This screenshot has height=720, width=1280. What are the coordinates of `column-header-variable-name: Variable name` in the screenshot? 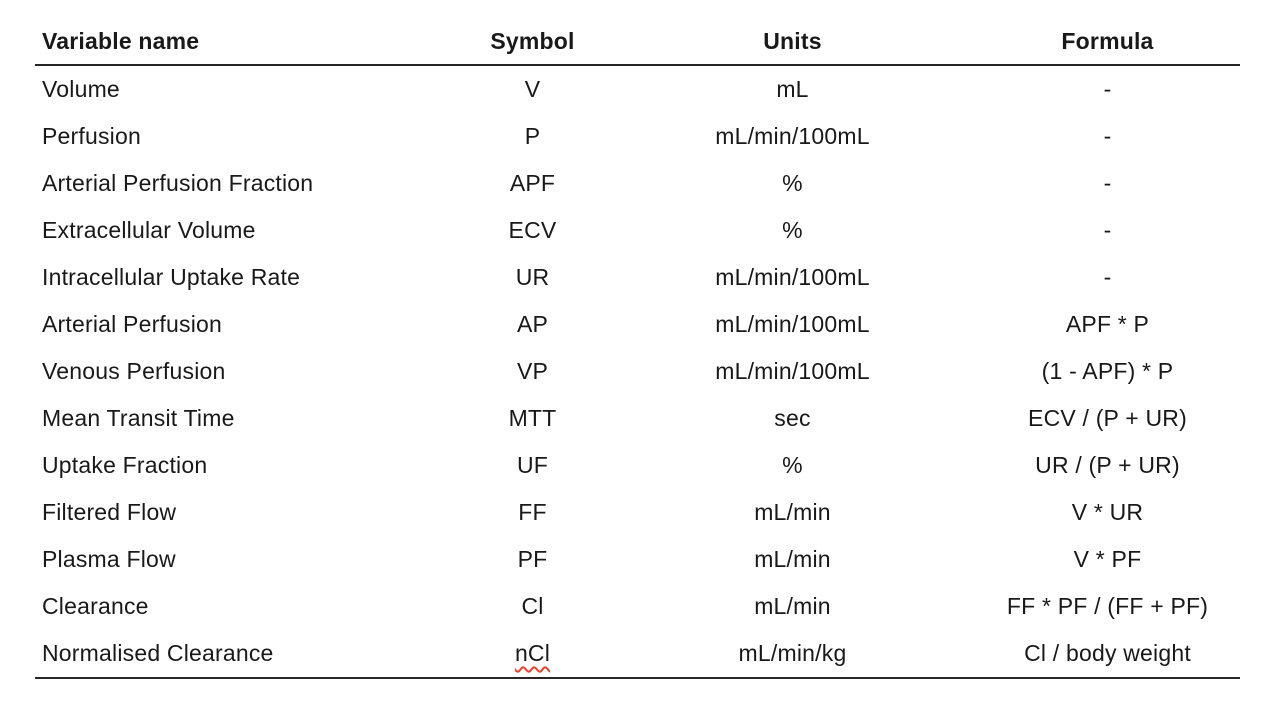 It's located at (245, 42).